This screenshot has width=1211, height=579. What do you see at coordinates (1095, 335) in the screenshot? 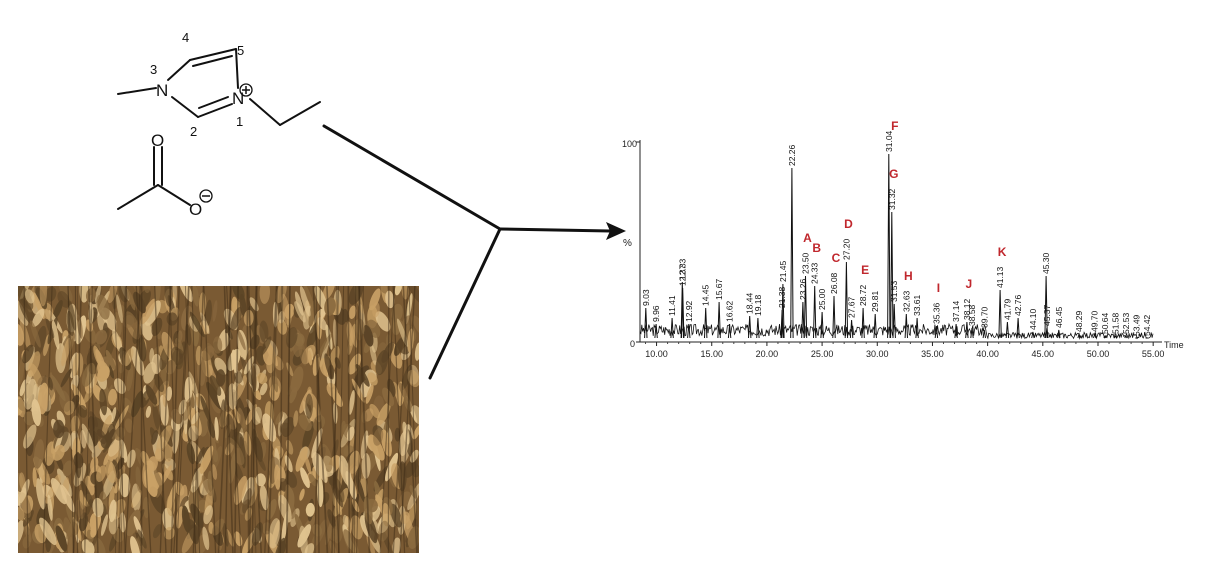
I see `peak-49.70` at bounding box center [1095, 335].